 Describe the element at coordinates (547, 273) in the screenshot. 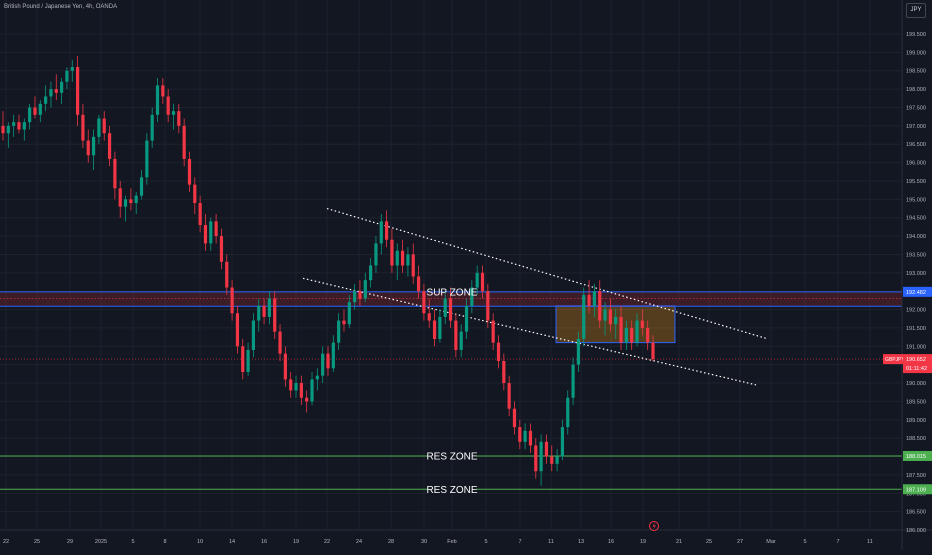

I see `channel-upper-line` at that location.